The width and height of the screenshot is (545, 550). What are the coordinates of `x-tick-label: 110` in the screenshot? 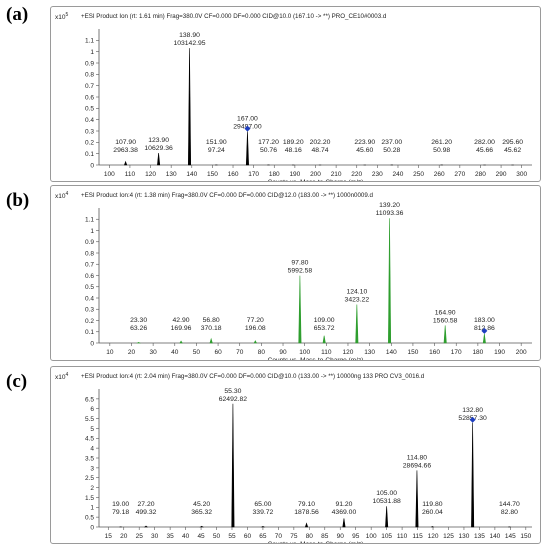 It's located at (326, 352).